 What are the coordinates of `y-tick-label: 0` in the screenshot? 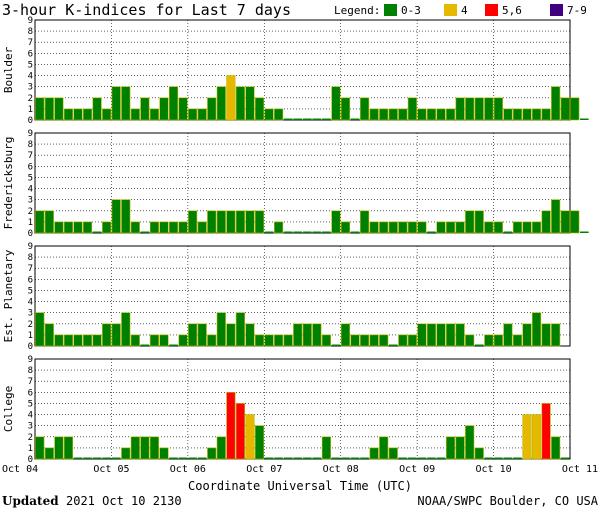 It's located at (30, 234).